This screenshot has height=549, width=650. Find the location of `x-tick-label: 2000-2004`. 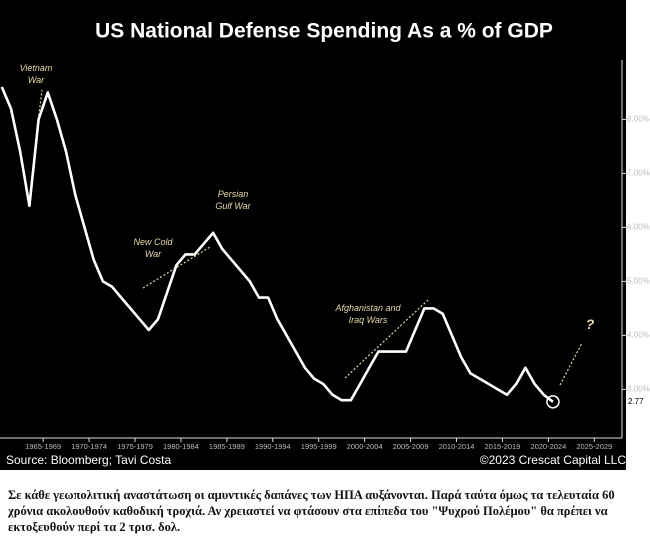

x-tick-label: 2000-2004 is located at coordinates (365, 446).